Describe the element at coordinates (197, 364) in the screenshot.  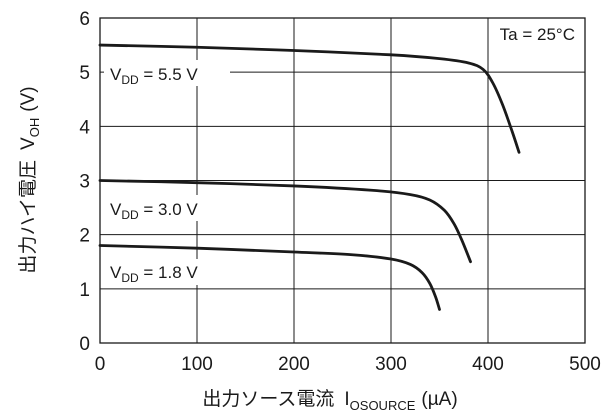
I see `x-tick-label: 100` at that location.